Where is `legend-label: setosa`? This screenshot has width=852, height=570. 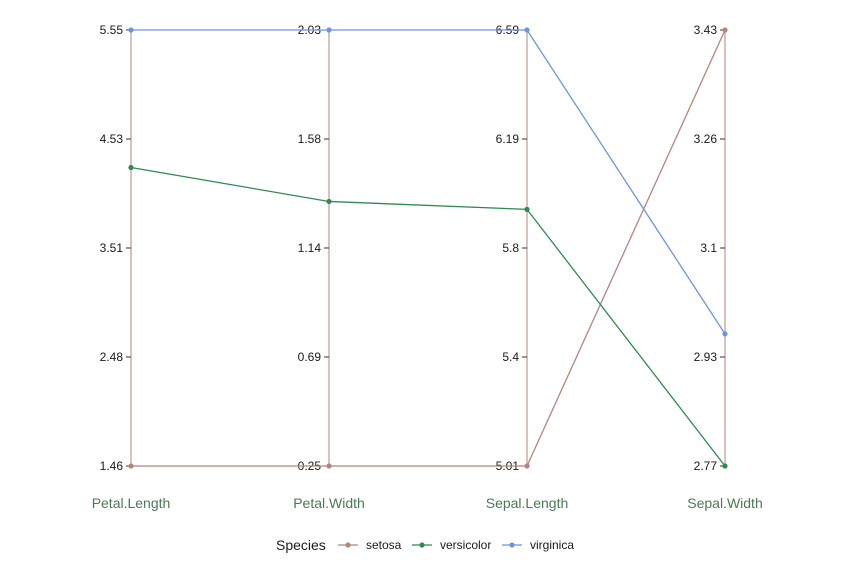 legend-label: setosa is located at coordinates (384, 545).